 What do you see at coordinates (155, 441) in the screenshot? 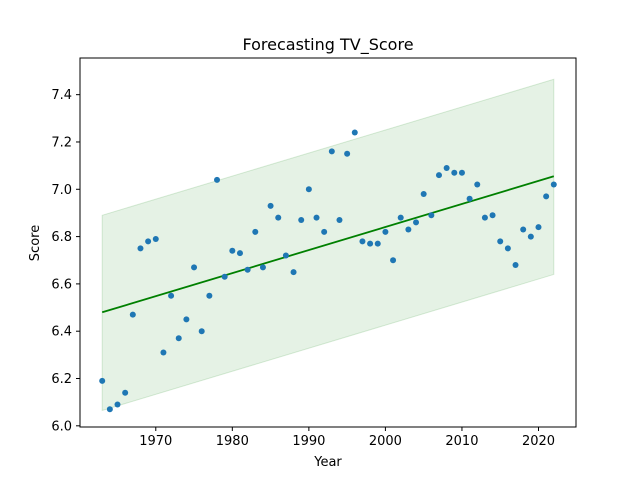
I see `x-tick-label: 1970` at bounding box center [155, 441].